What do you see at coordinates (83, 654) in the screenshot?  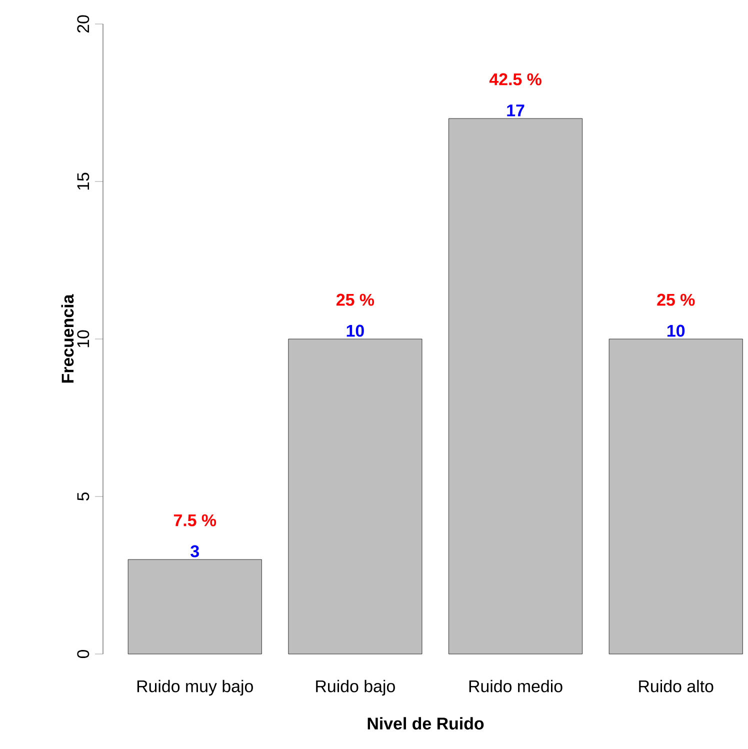 I see `y-tick-label: 0` at bounding box center [83, 654].